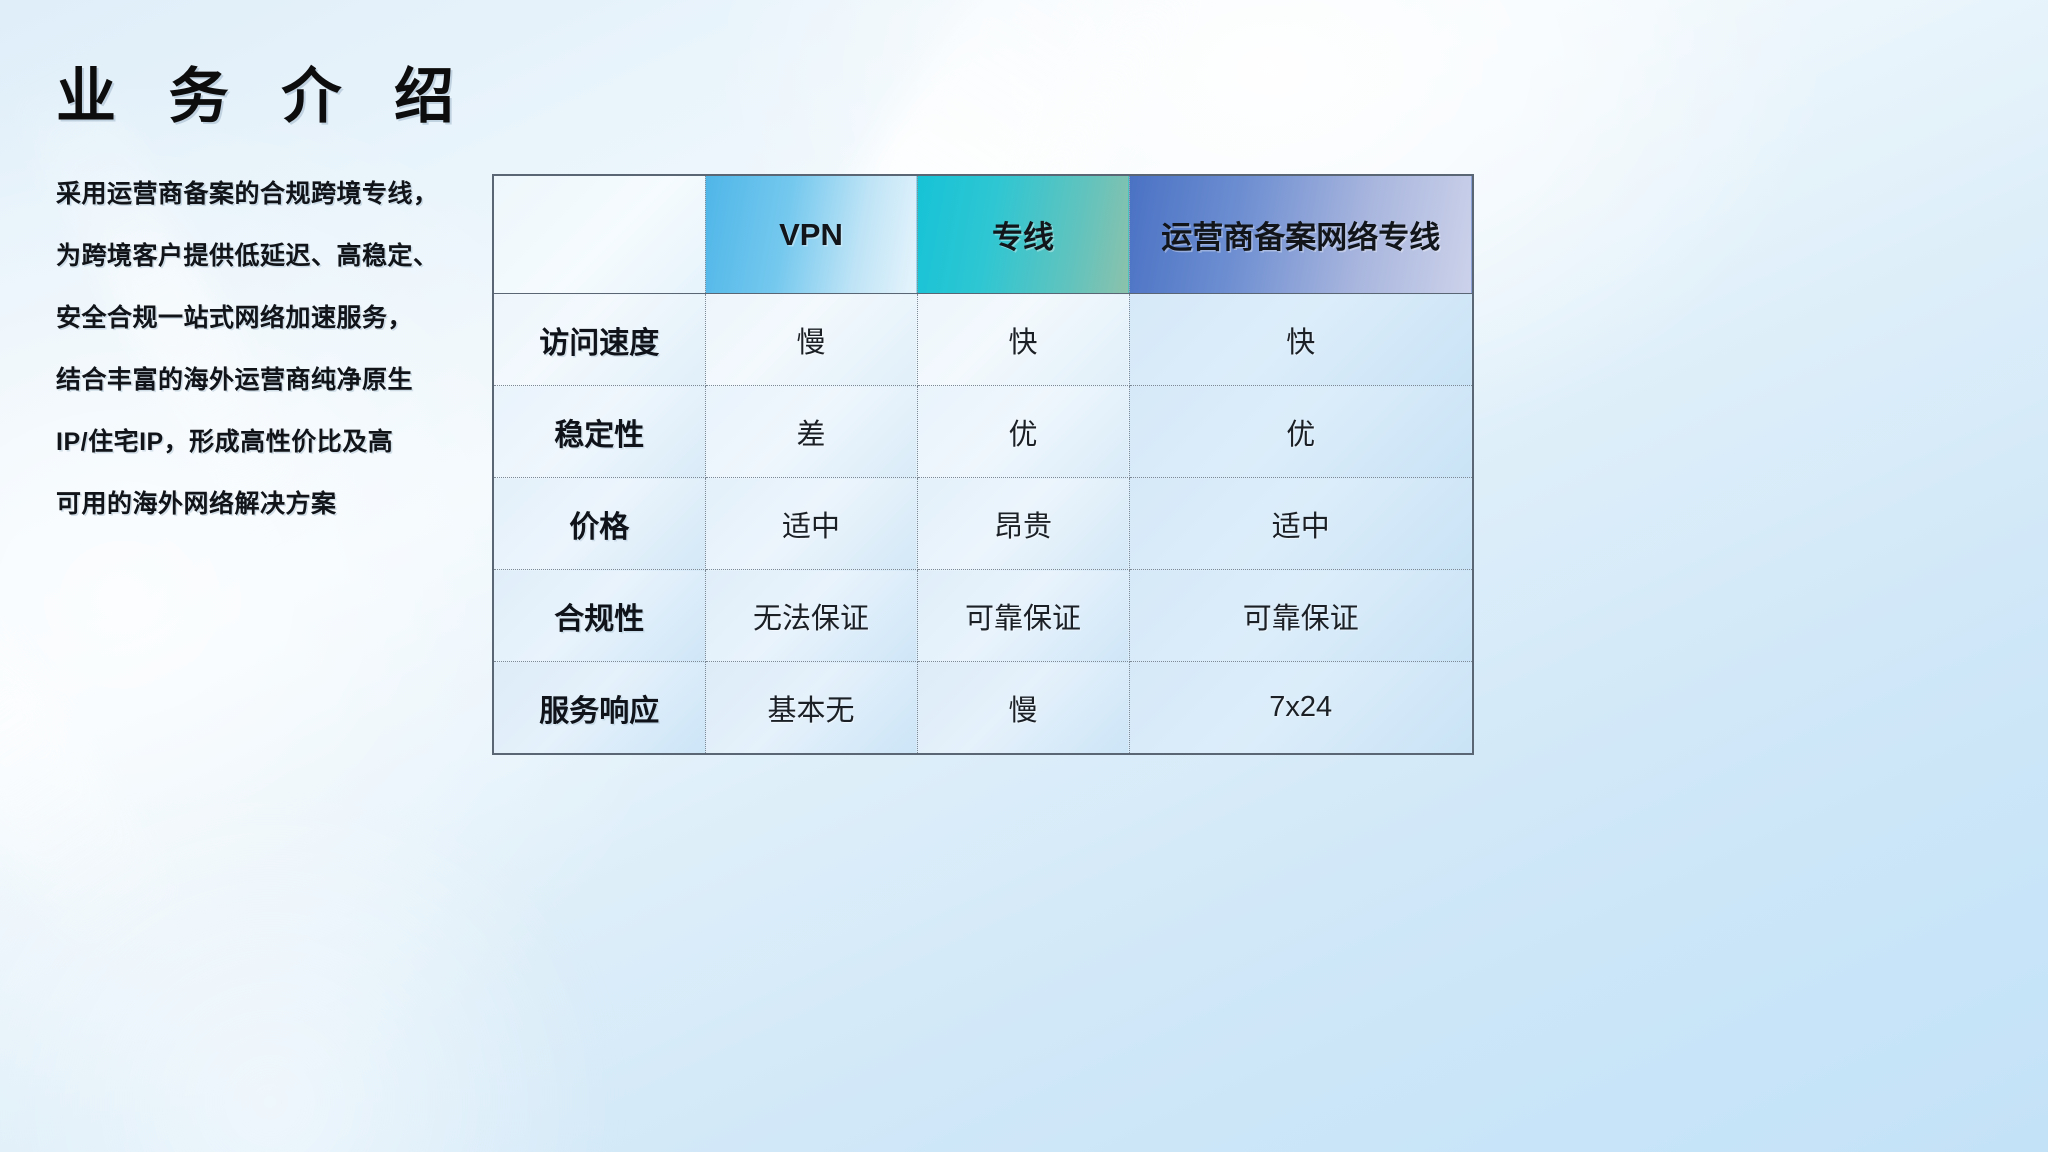  What do you see at coordinates (1023, 339) in the screenshot?
I see `cell-line-access-speed: 快` at bounding box center [1023, 339].